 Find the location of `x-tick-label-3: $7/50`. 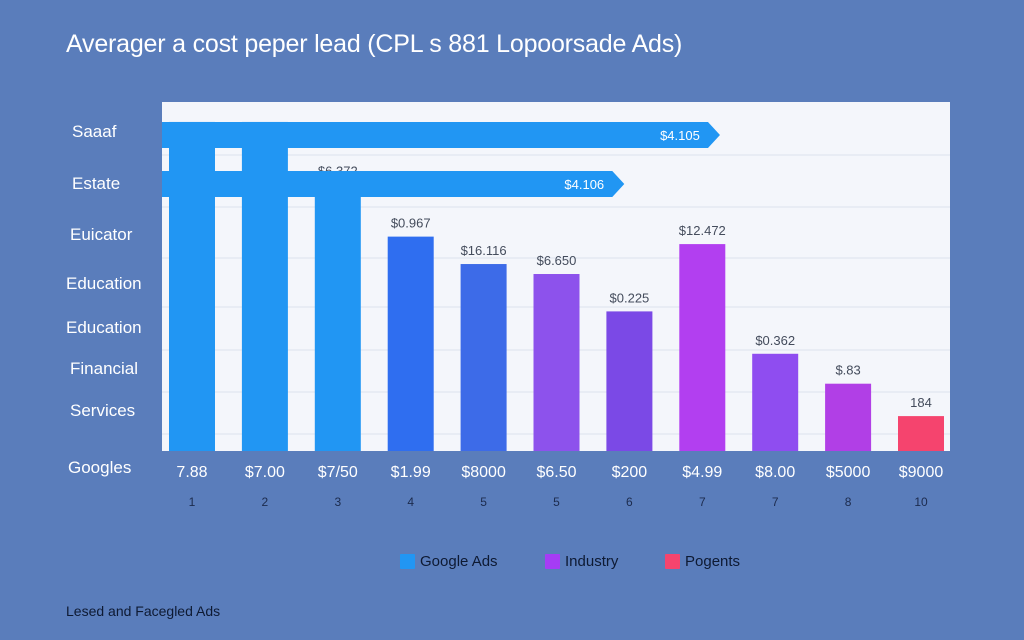

x-tick-label-3: $7/50 is located at coordinates (338, 472).